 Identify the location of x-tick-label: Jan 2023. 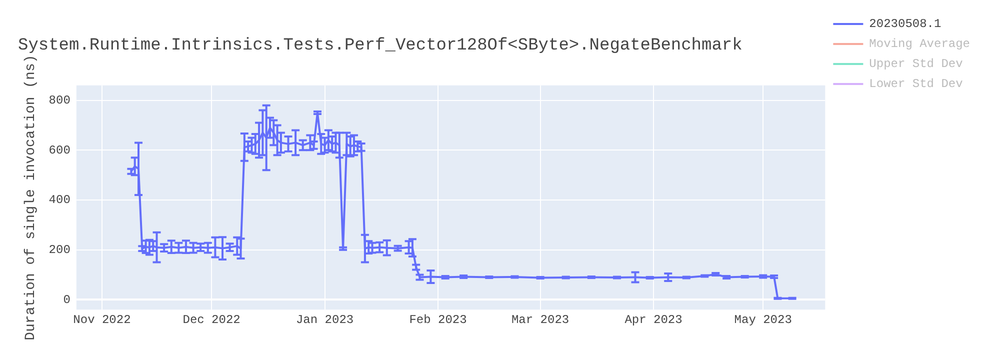
(325, 319).